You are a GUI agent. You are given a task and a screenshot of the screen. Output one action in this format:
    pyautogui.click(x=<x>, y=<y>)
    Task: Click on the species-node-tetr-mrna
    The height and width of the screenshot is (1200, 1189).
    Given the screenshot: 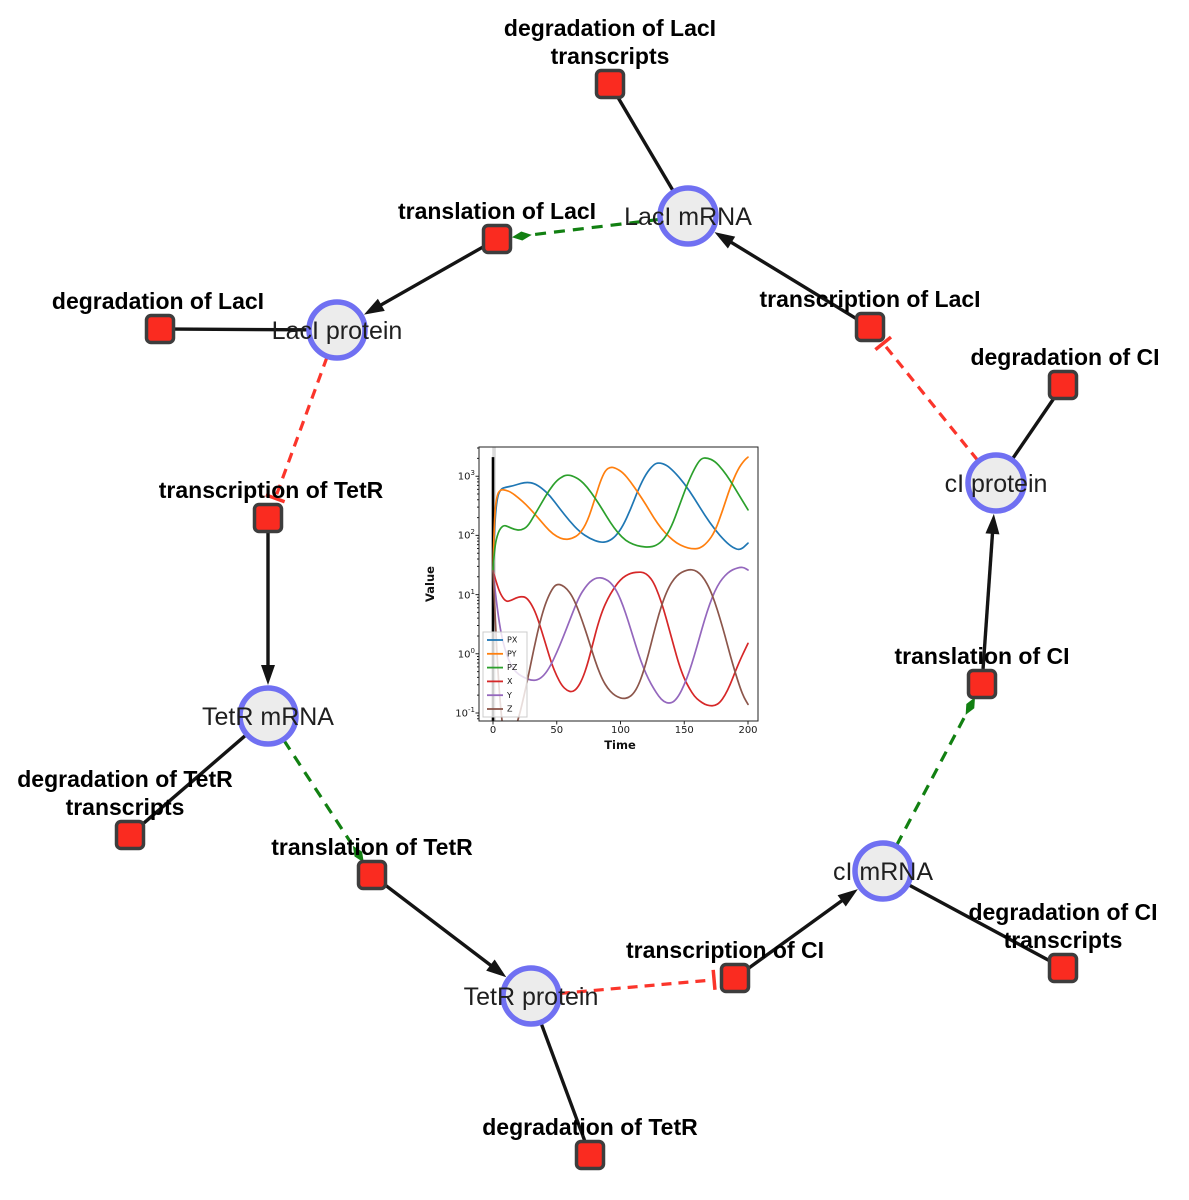 What is the action you would take?
    pyautogui.click(x=268, y=716)
    